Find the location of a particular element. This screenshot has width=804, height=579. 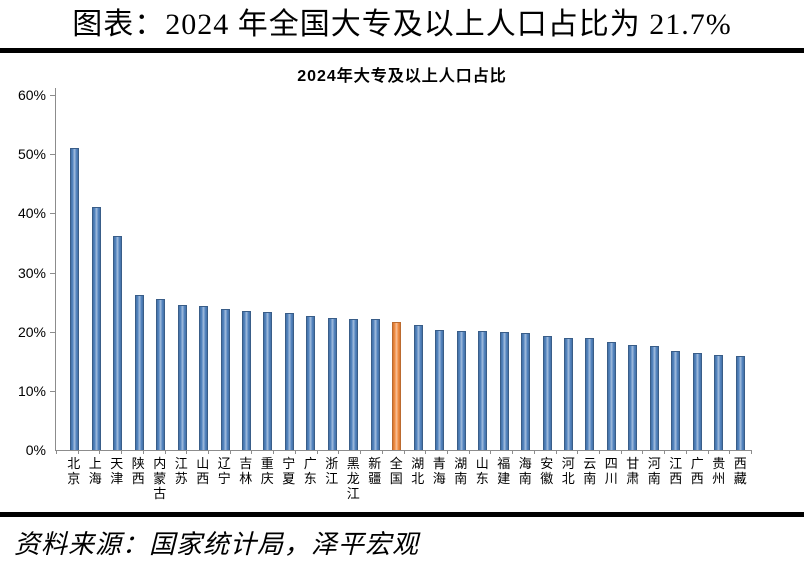

x-tick-label: 上 海 is located at coordinates (95, 471).